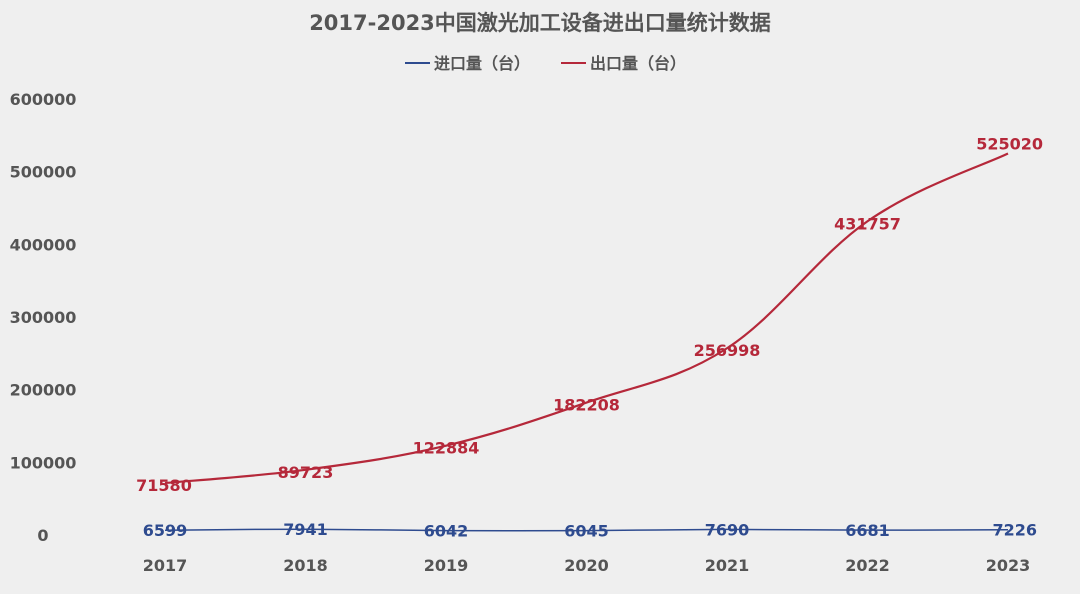 Image resolution: width=1080 pixels, height=594 pixels. I want to click on legend-item-import: 进口量（台）, so click(467, 63).